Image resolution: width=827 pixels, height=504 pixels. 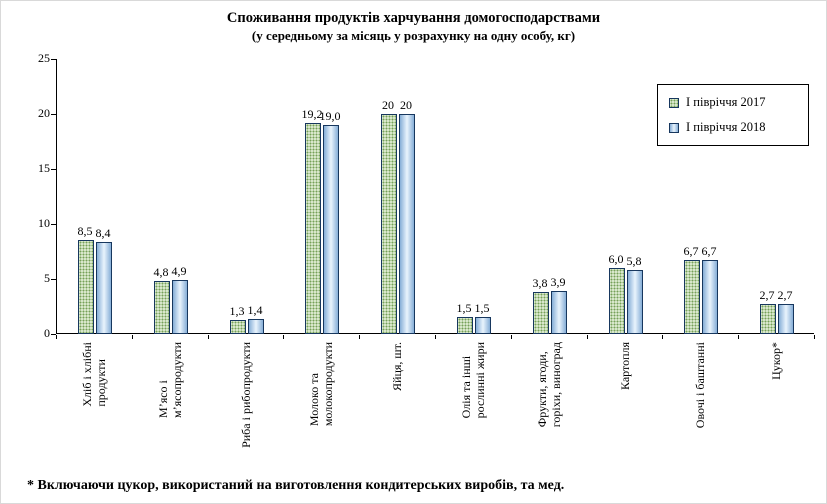 I want to click on legend: І півріччя 2017 І півріччя 2018, so click(x=733, y=115).